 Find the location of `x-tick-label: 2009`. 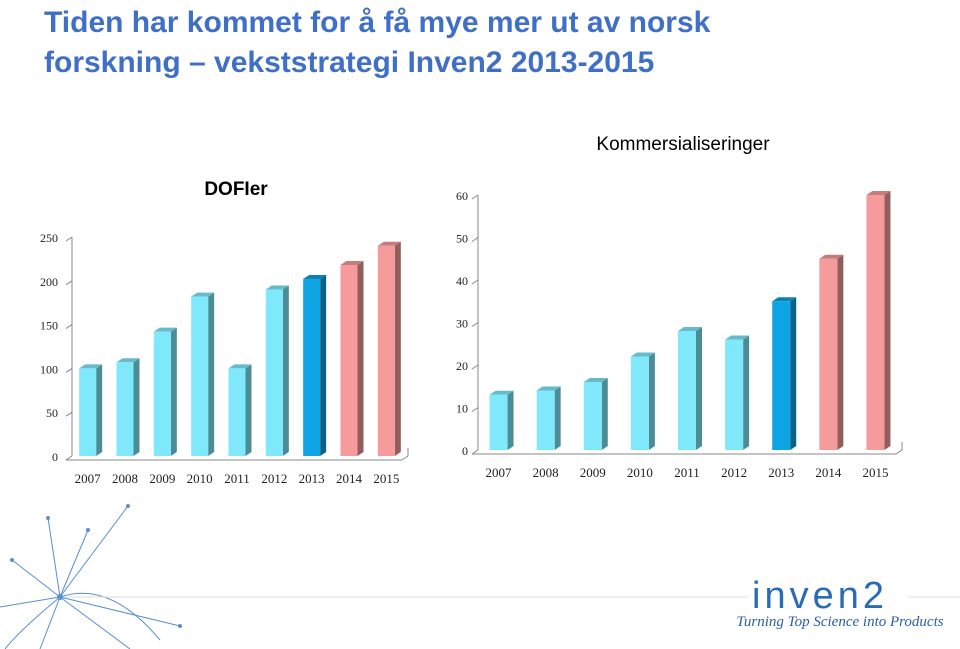

x-tick-label: 2009 is located at coordinates (593, 472).